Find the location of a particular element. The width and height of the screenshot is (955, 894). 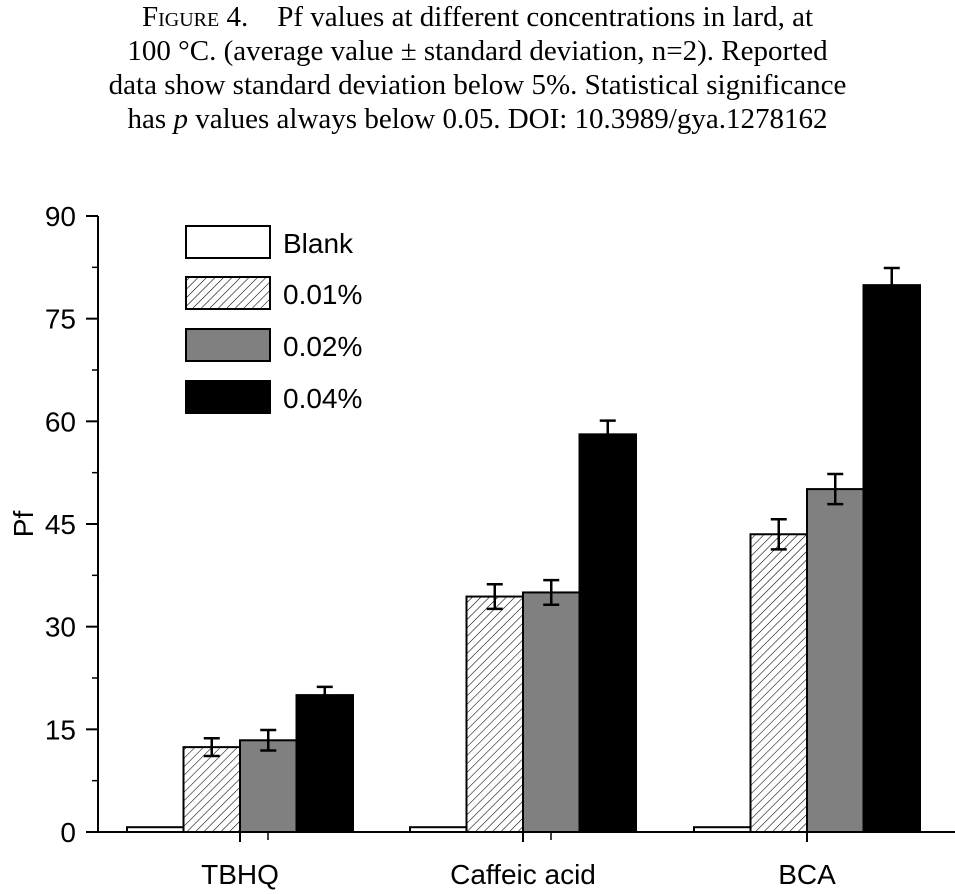

y-axis-label: Pf is located at coordinates (23, 524).